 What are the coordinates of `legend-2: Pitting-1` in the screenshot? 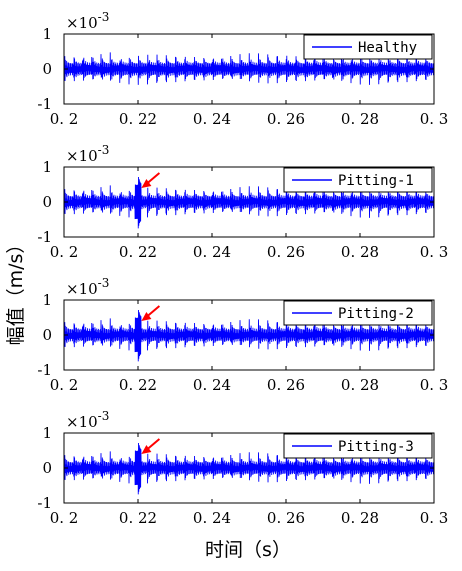 It's located at (358, 180).